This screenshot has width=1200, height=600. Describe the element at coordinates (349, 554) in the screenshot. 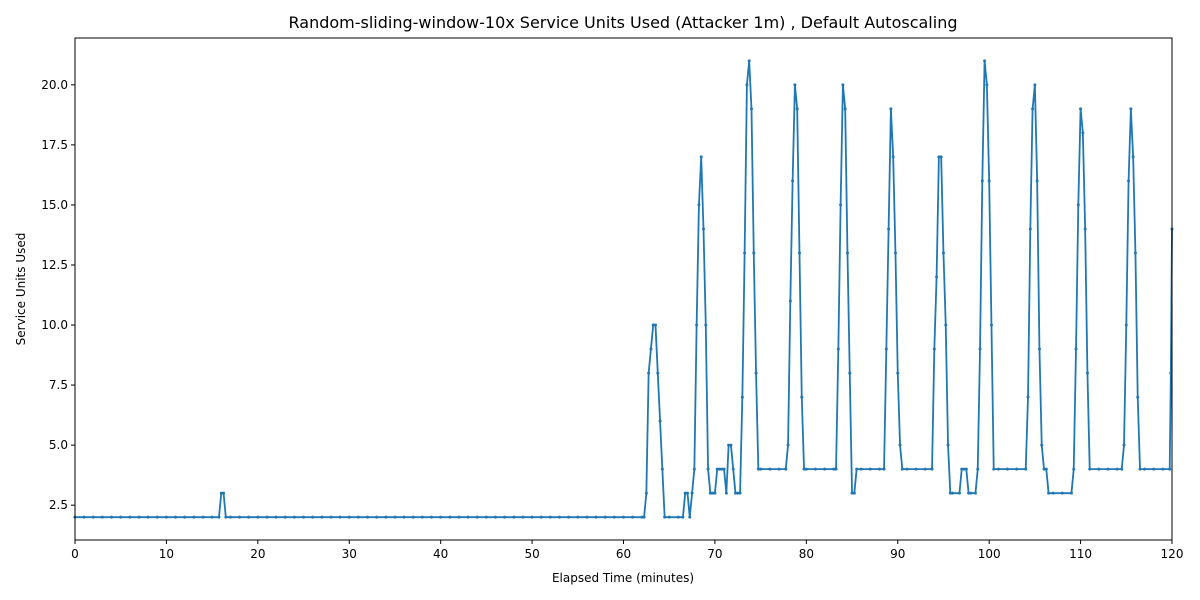

I see `x-tick-label: 30` at that location.